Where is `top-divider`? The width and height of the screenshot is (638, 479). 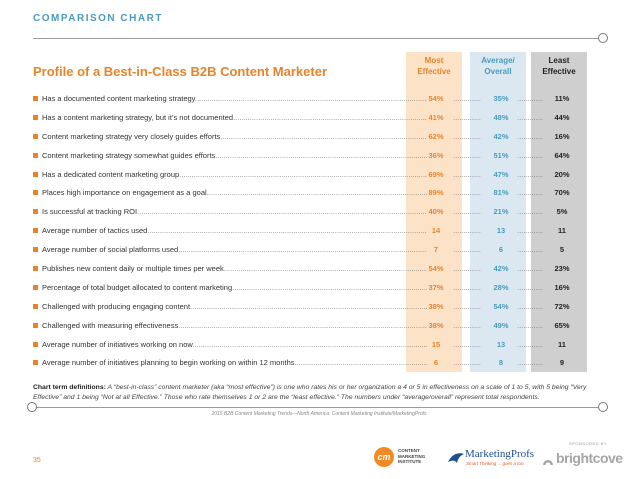 top-divider is located at coordinates (316, 38).